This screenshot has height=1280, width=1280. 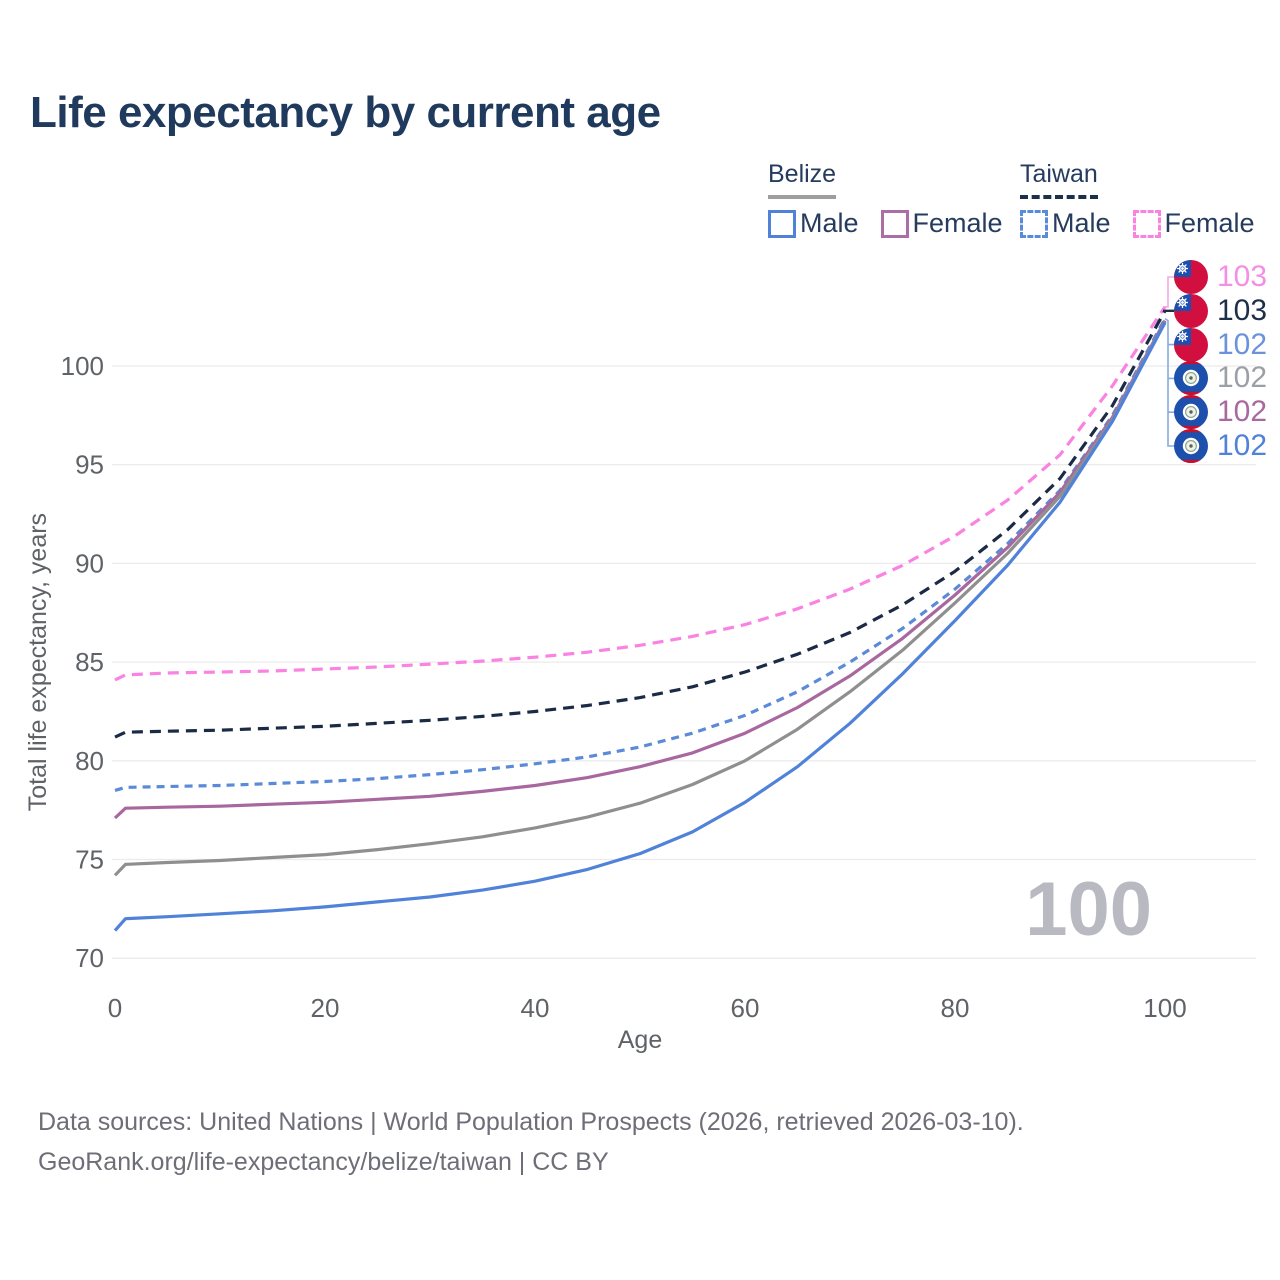 I want to click on end-label-belize-male: 102, so click(x=1220, y=446).